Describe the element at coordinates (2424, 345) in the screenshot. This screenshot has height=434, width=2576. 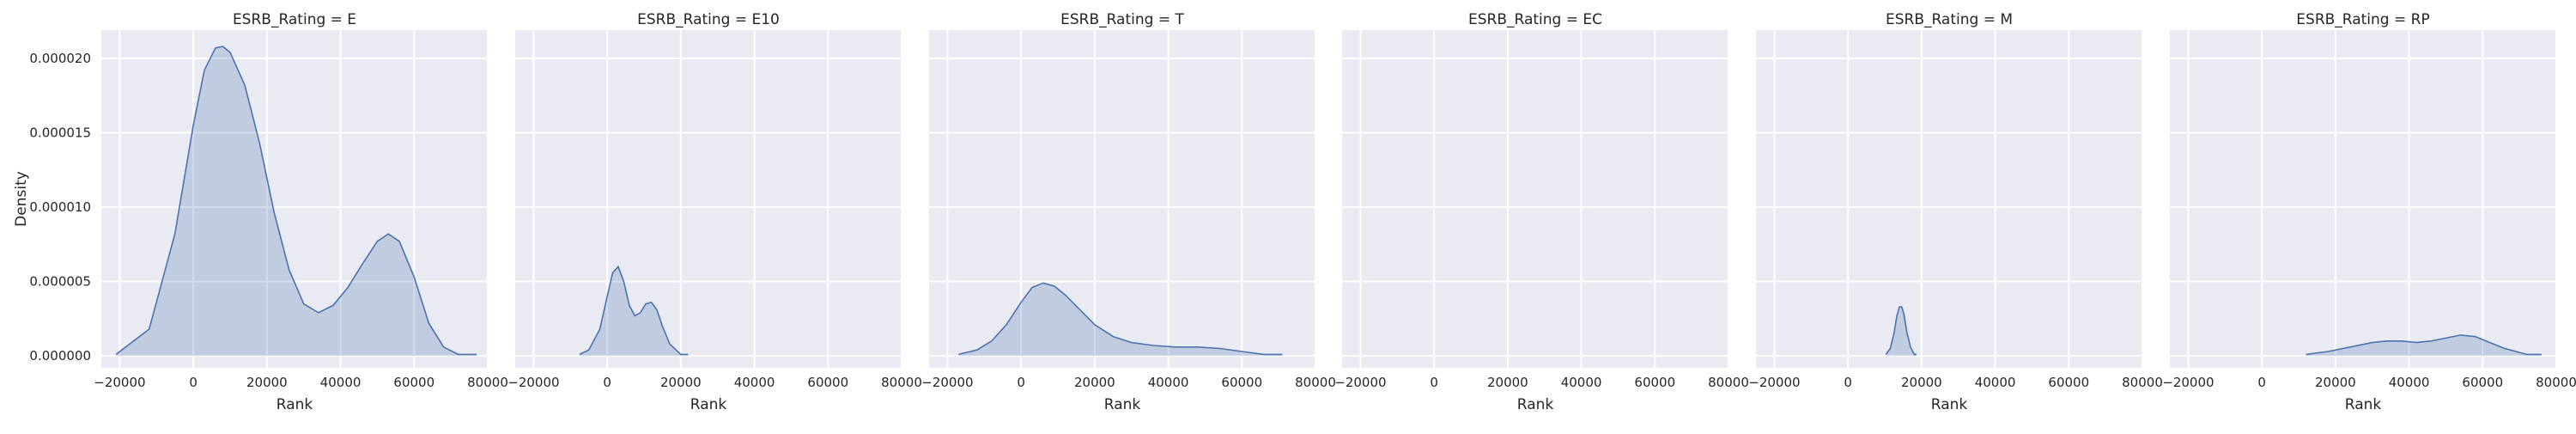
I see `kde-line-RP` at that location.